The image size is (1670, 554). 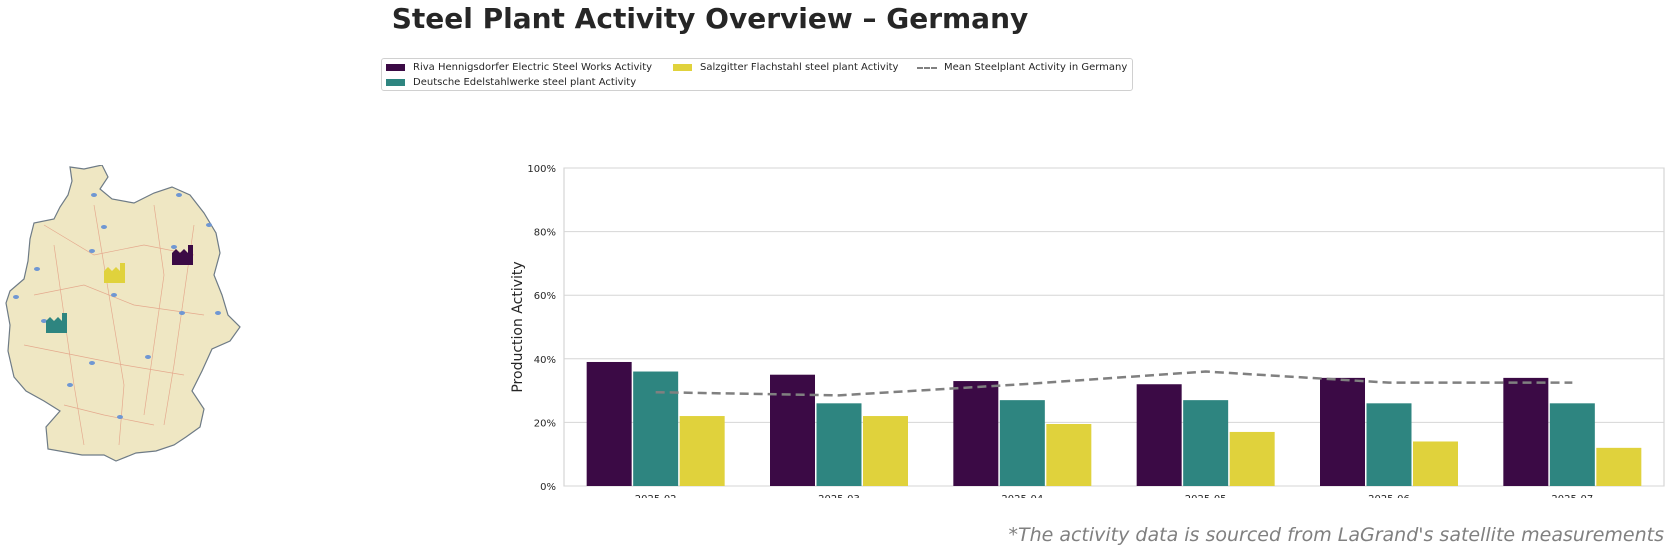 I want to click on germany-map, so click(x=123, y=313).